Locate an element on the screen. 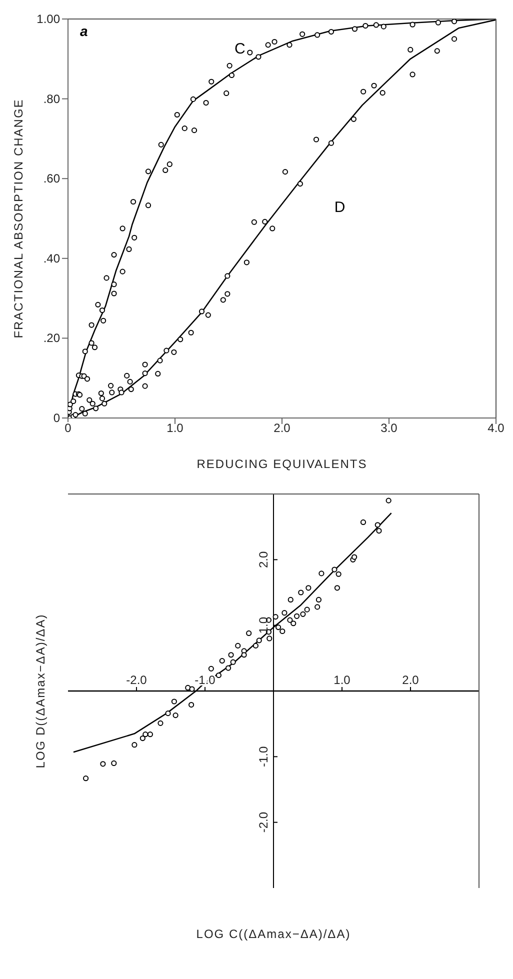  y-tick-label: 1.00 is located at coordinates (48, 19).